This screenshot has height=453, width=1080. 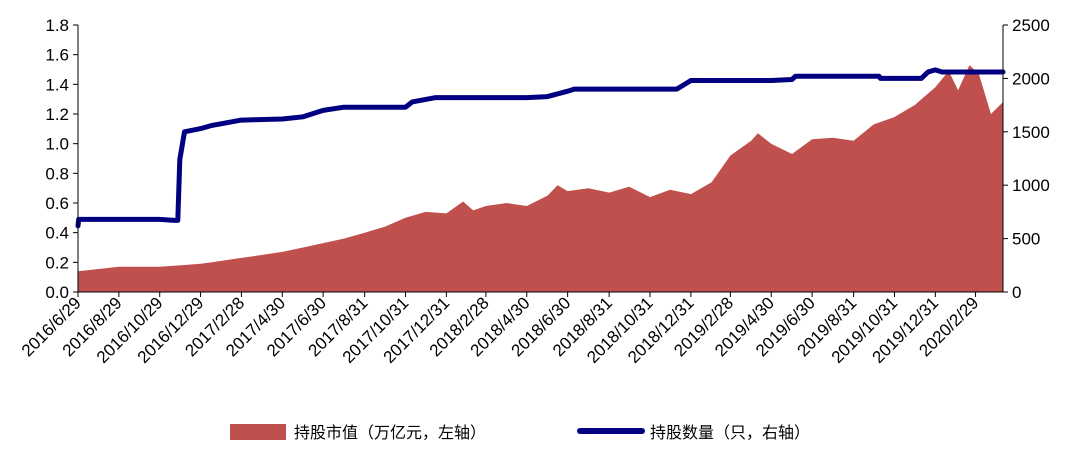 I want to click on right-axis-tick-label: 1500, so click(x=1031, y=132).